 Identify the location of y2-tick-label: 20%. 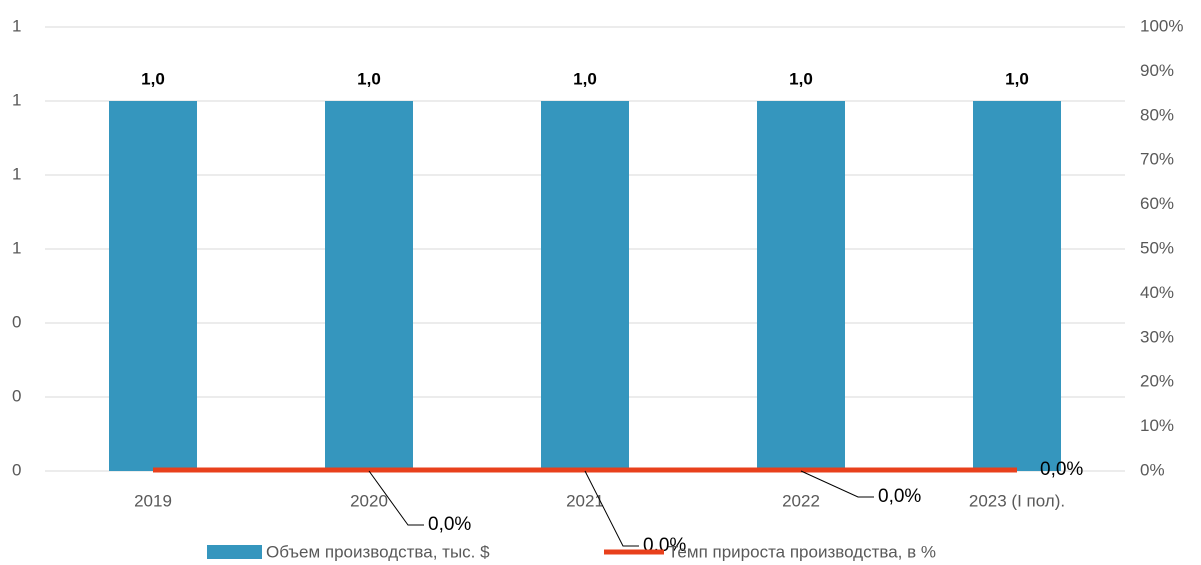
(1157, 381).